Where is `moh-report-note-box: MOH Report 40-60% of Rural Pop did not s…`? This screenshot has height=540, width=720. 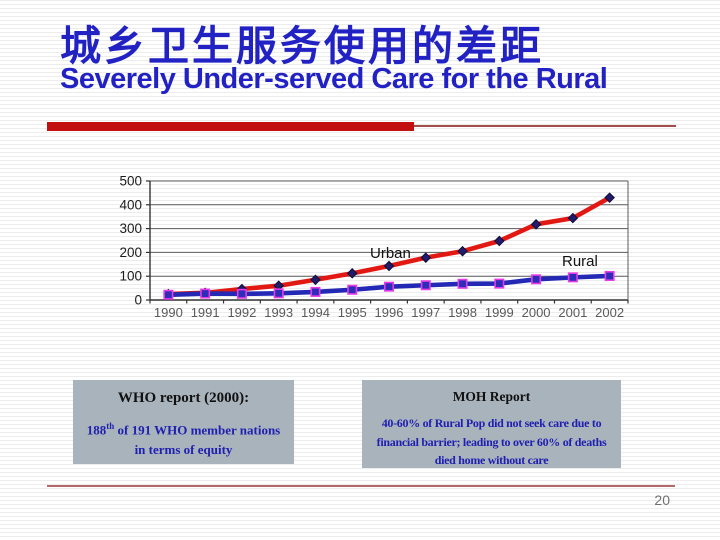
moh-report-note-box: MOH Report 40-60% of Rural Pop did not s… is located at coordinates (491, 424).